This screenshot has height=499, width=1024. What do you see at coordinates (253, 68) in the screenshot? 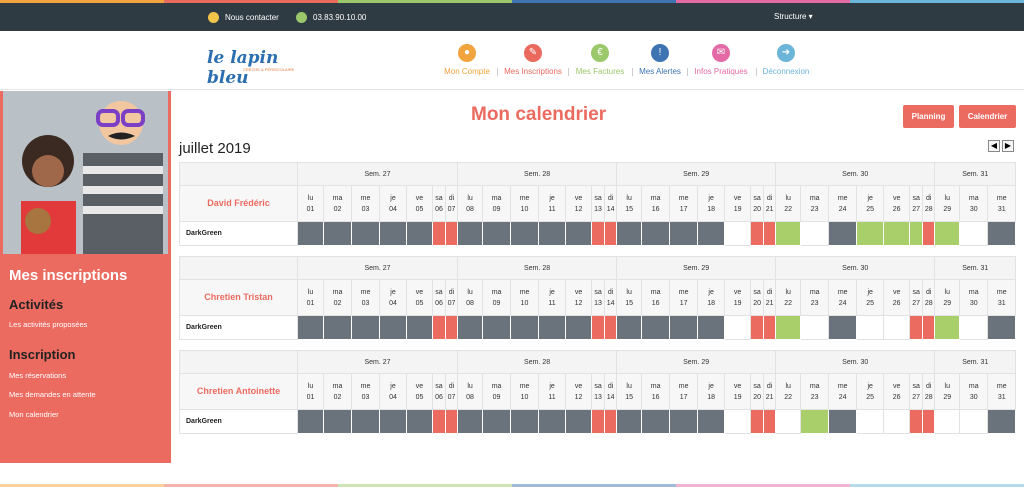
I see `logo: le lapin bleu CRÈCHE & PÉRISCOLAIRE` at bounding box center [253, 68].